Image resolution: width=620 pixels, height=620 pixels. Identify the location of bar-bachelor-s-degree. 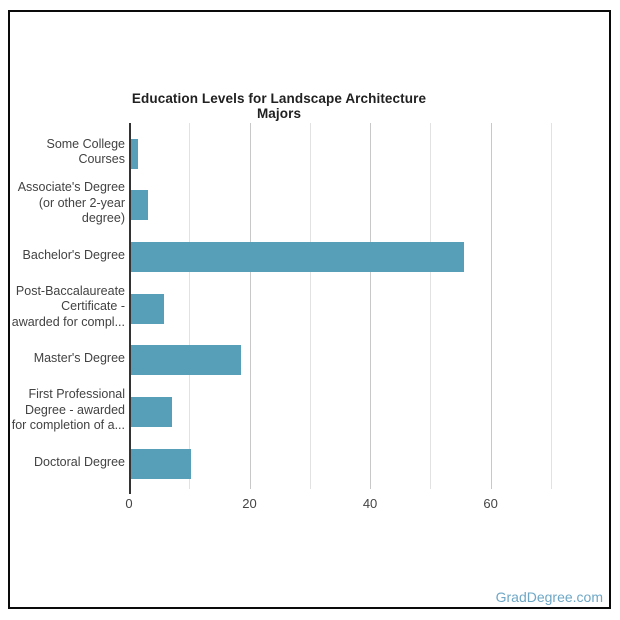
(297, 256).